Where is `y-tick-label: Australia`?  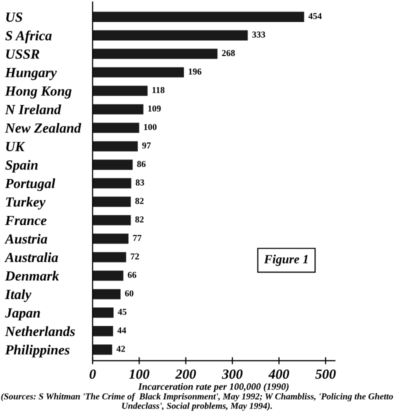
y-tick-label: Australia is located at coordinates (31, 257).